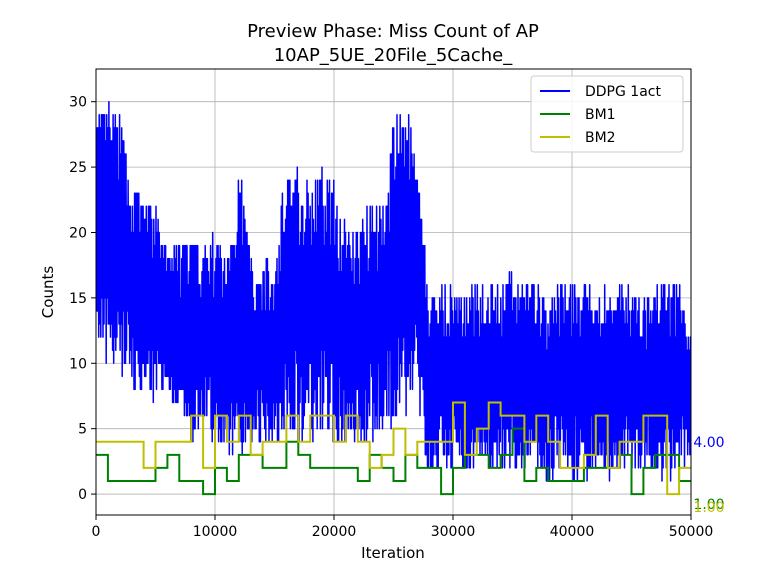  What do you see at coordinates (82, 495) in the screenshot?
I see `y-tick-label: 0` at bounding box center [82, 495].